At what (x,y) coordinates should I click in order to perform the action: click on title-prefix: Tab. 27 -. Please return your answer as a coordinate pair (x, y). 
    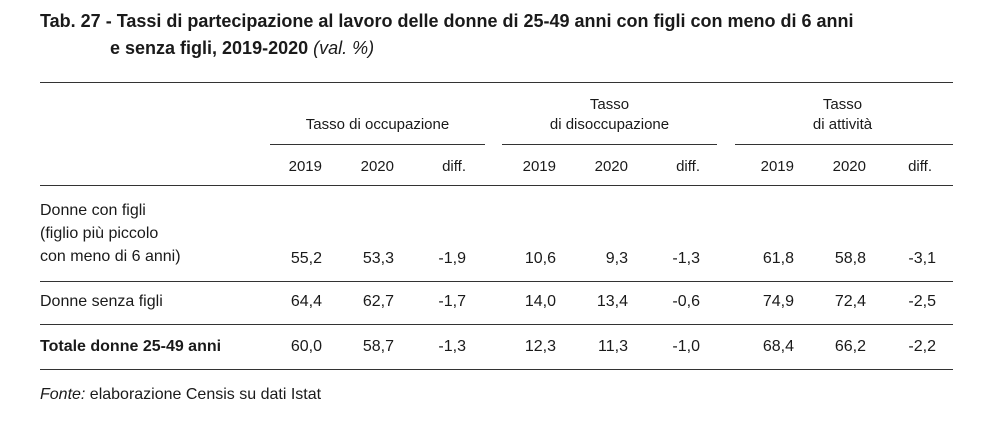
    Looking at the image, I should click on (78, 21).